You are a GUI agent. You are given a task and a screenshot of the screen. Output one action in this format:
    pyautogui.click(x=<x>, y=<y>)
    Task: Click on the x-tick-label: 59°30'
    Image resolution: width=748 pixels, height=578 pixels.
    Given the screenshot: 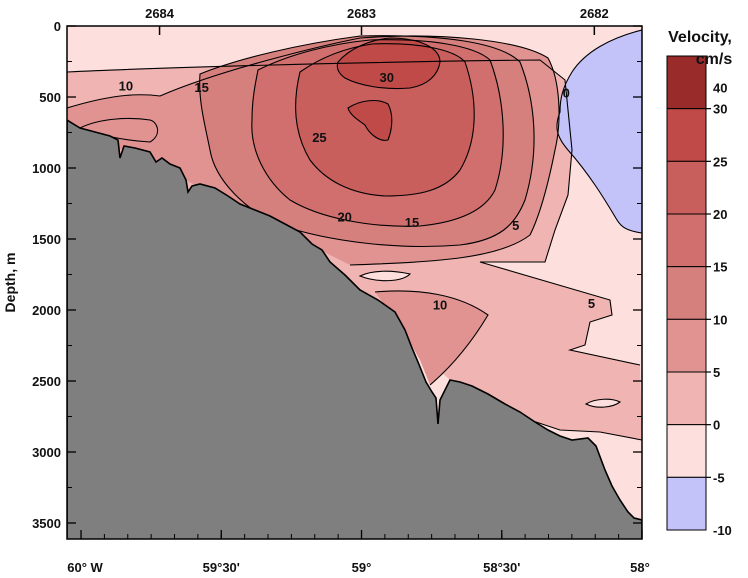 What is the action you would take?
    pyautogui.click(x=221, y=567)
    